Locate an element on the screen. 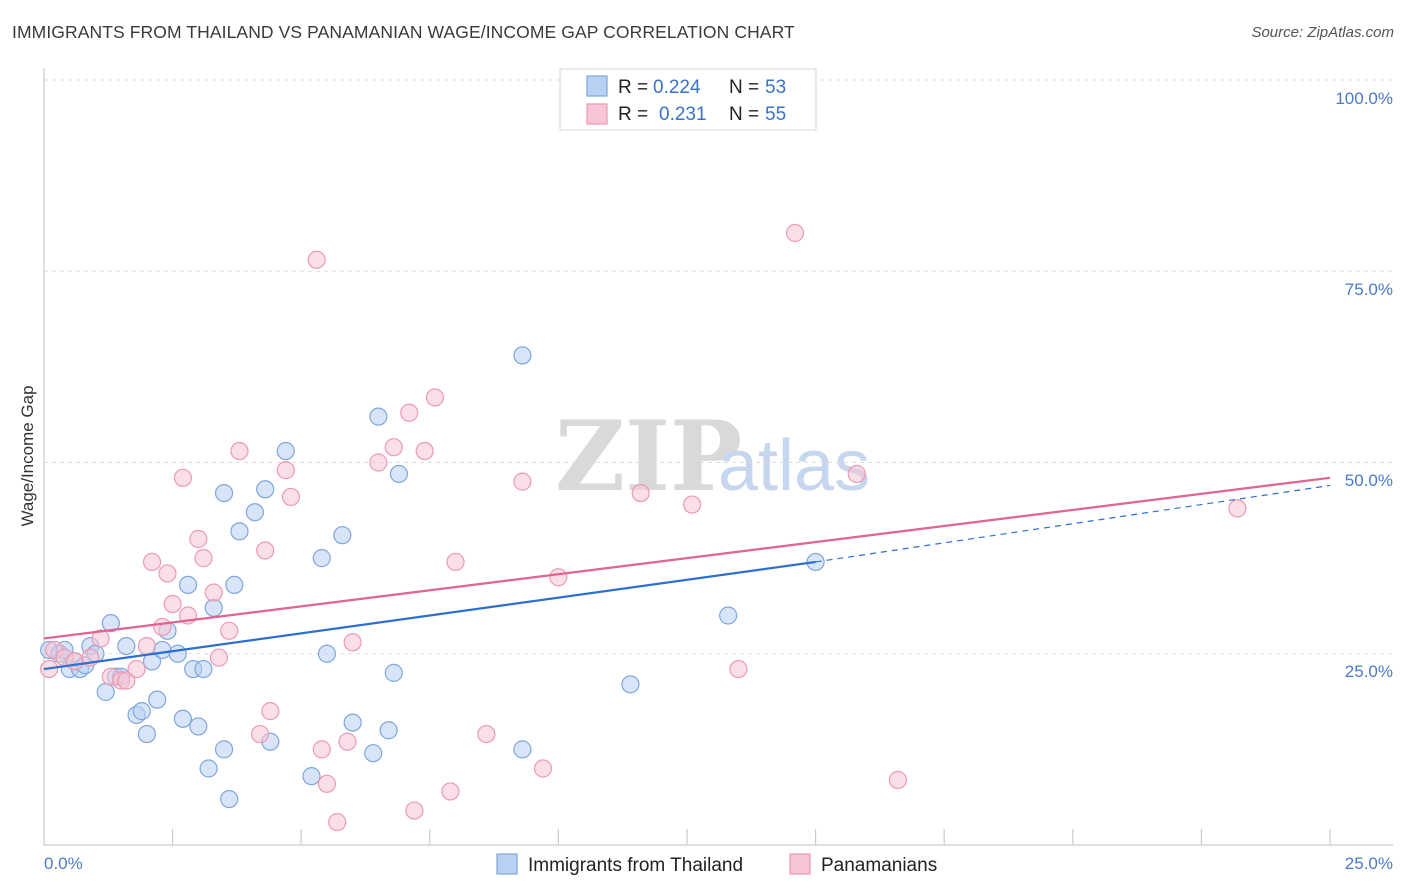 This screenshot has width=1406, height=892. x-ticks is located at coordinates (751, 837).